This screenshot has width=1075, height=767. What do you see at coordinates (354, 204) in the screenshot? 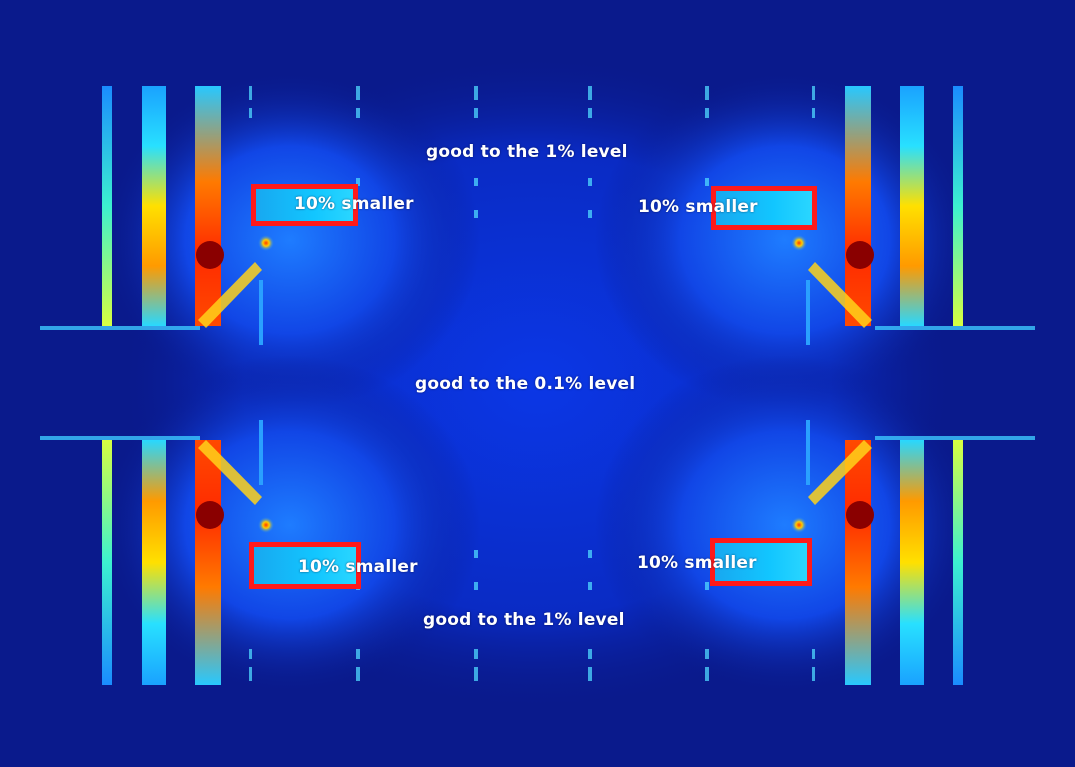
I see `label-top-left-box: 10% smaller` at bounding box center [354, 204].